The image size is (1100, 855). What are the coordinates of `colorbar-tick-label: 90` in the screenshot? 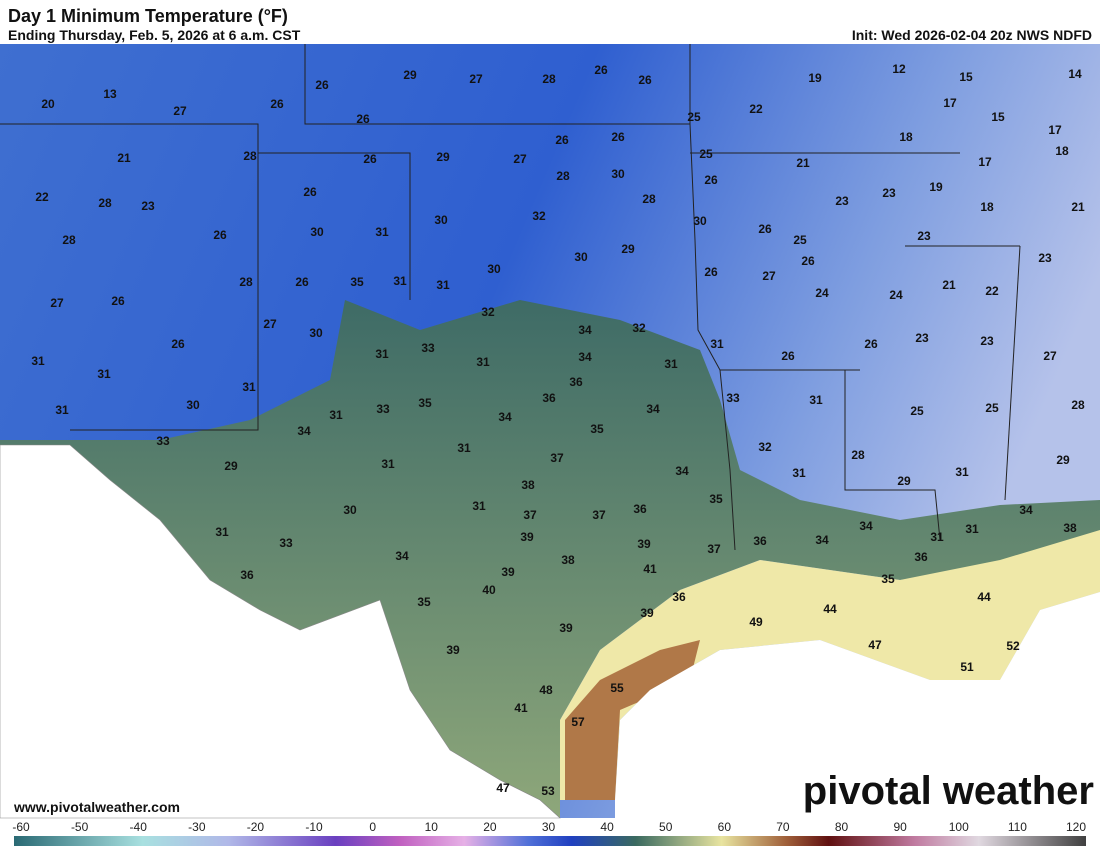 It's located at (900, 827).